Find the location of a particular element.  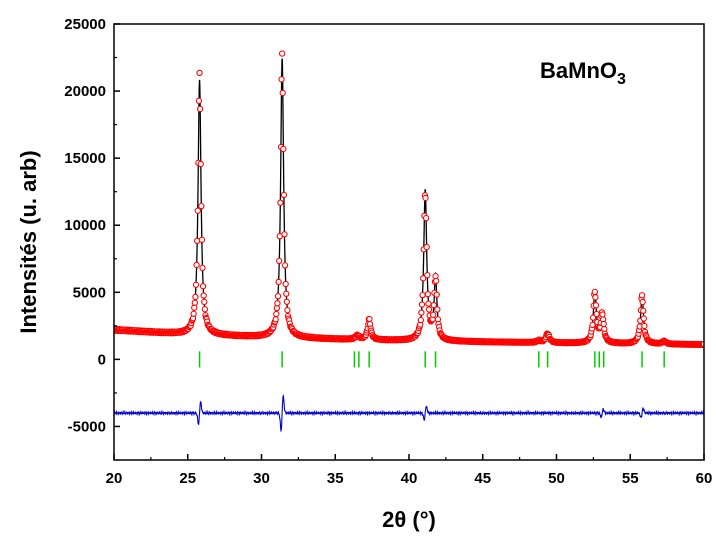

y-tick-label: 25000 is located at coordinates (85, 24).